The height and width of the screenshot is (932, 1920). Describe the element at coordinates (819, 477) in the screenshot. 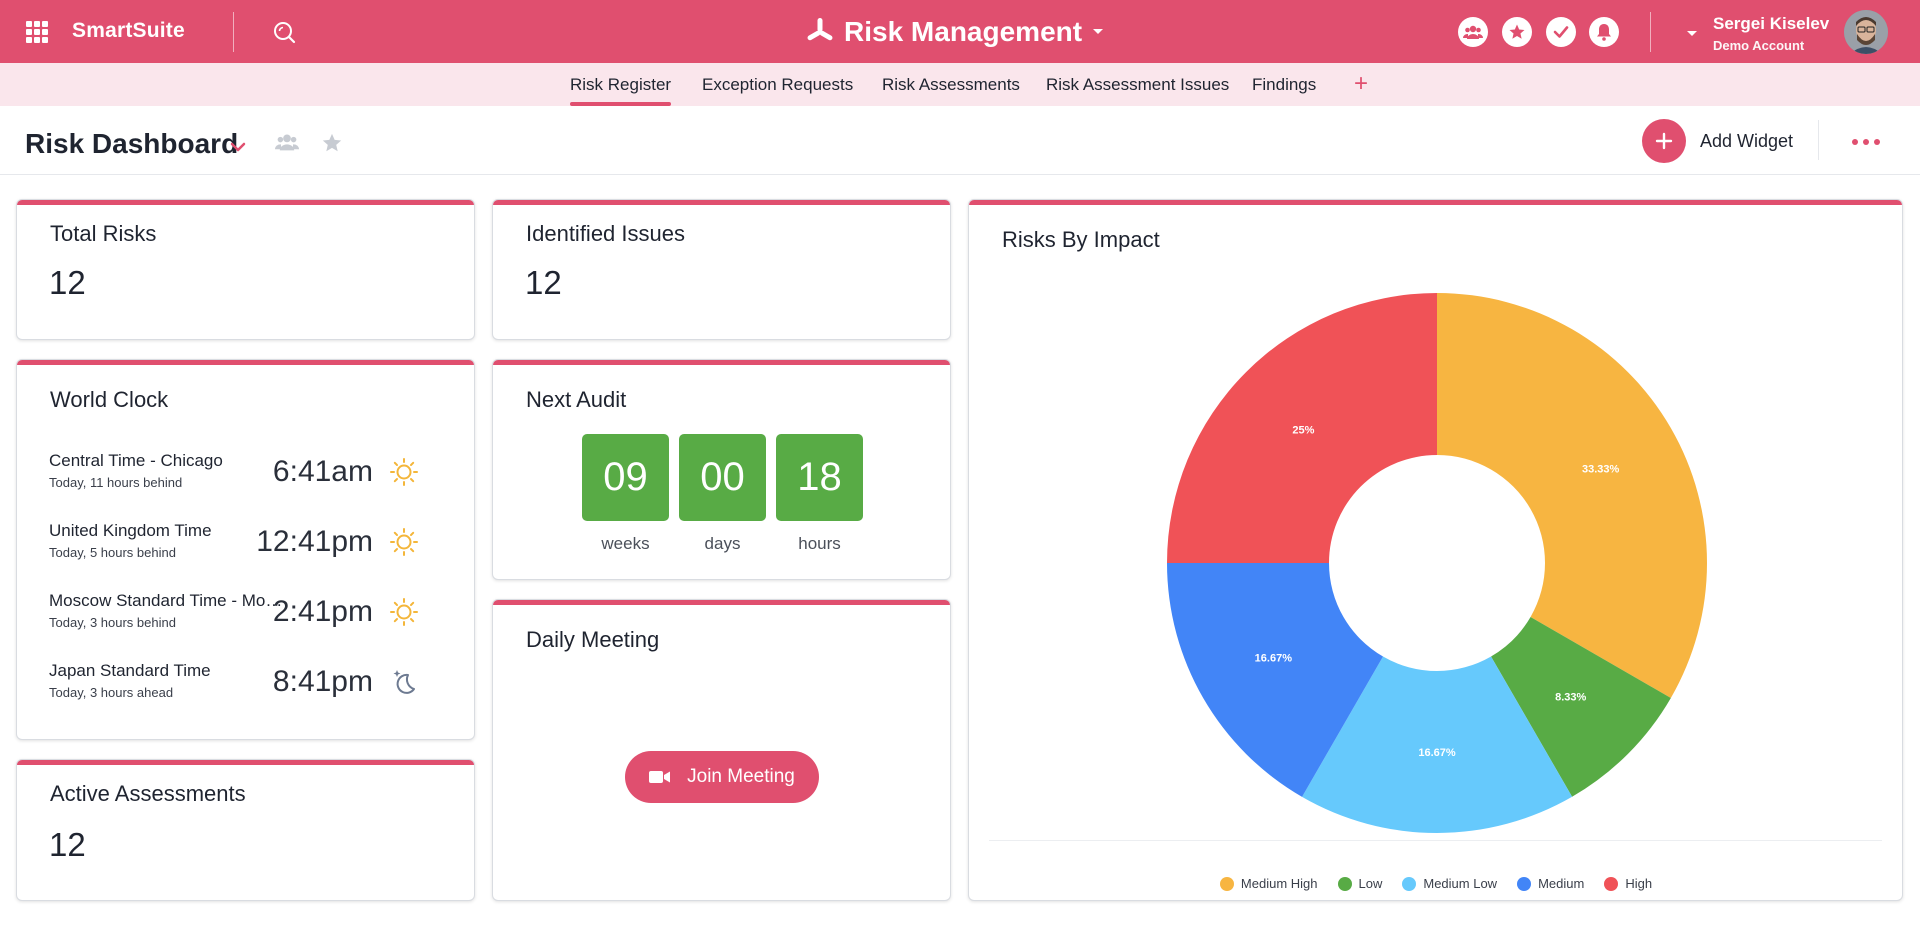

I see `countdown-hours: 18` at that location.